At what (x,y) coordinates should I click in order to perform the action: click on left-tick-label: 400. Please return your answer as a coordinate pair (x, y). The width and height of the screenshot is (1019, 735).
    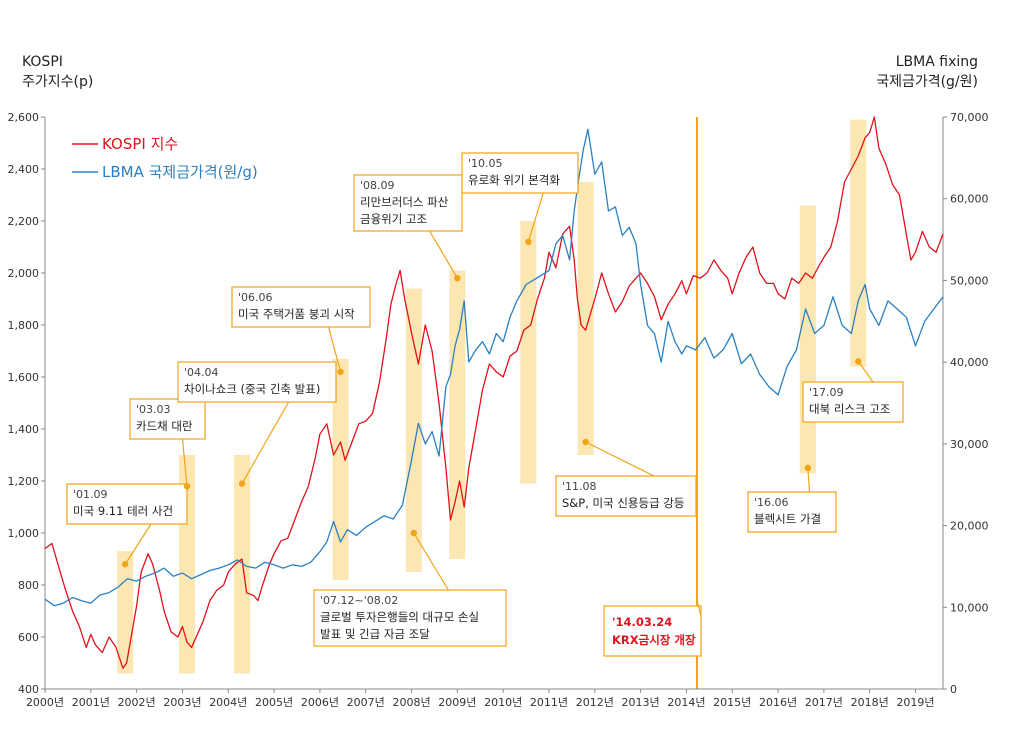
    Looking at the image, I should click on (28, 689).